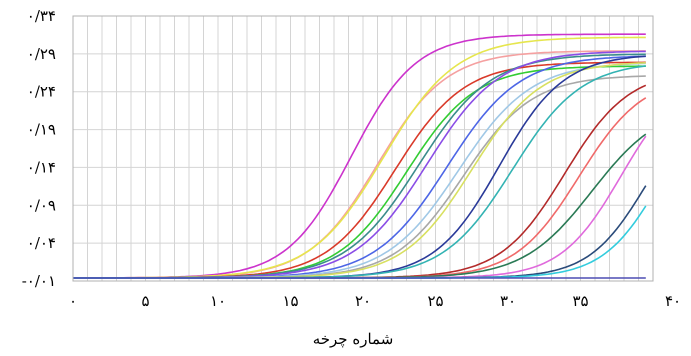  Describe the element at coordinates (363, 301) in the screenshot. I see `x-tick-label: ۲۰` at that location.